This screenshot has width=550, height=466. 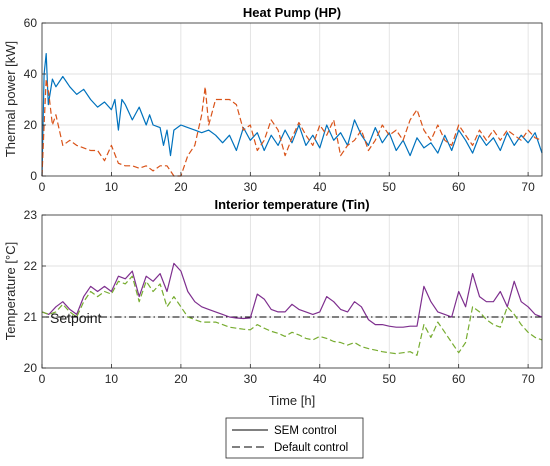 I want to click on heat-pump-x-tick-label: 10, so click(x=112, y=187).